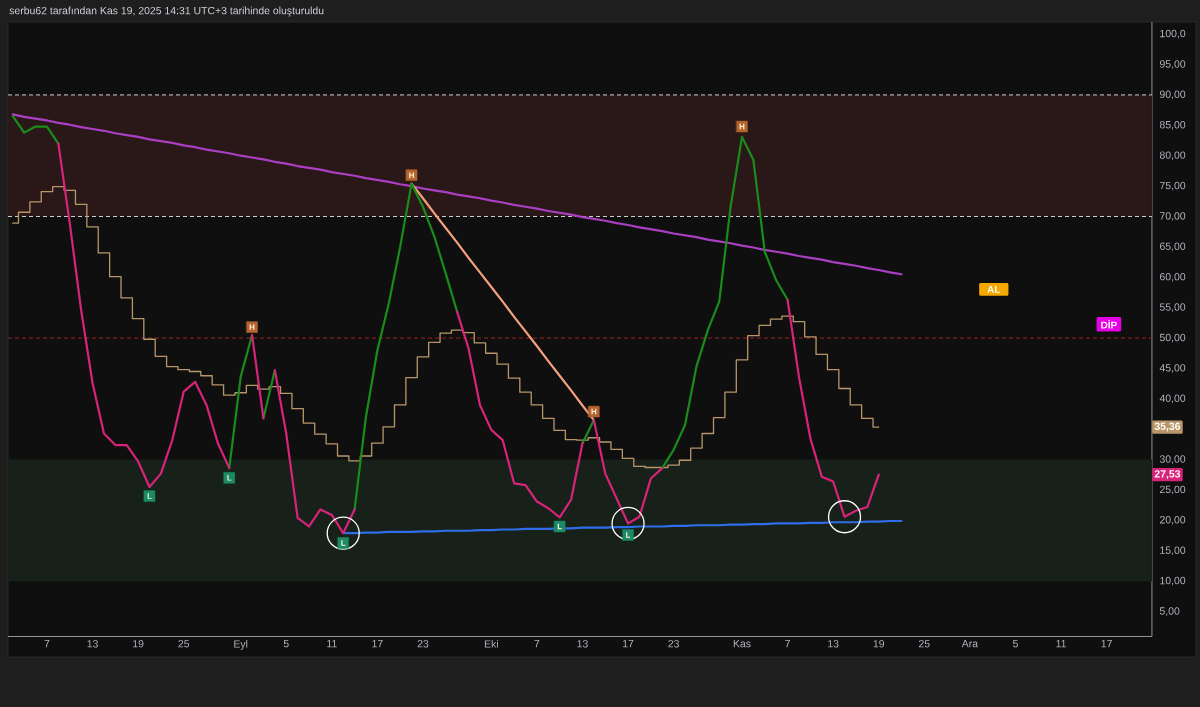 Image resolution: width=1200 pixels, height=707 pixels. What do you see at coordinates (491, 644) in the screenshot?
I see `x-tick-label: Eki` at bounding box center [491, 644].